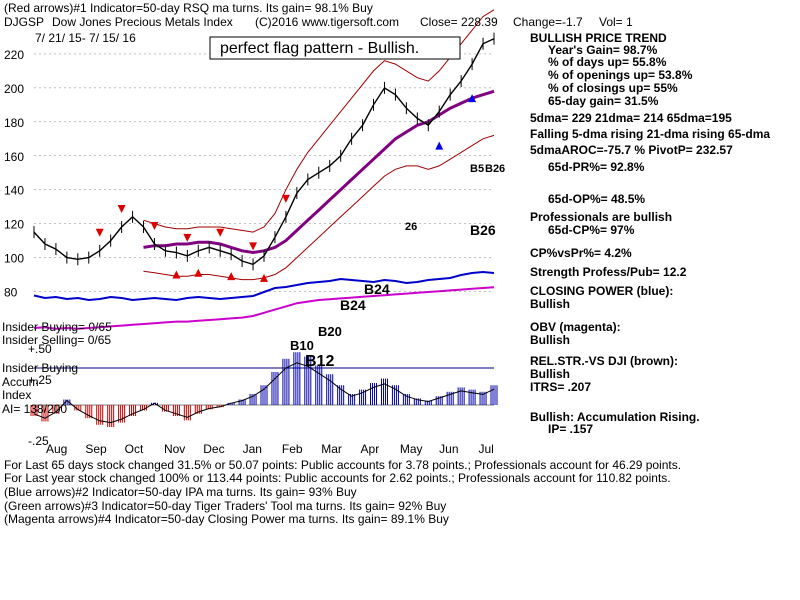 The width and height of the screenshot is (800, 600). I want to click on obv-line, so click(264, 308).